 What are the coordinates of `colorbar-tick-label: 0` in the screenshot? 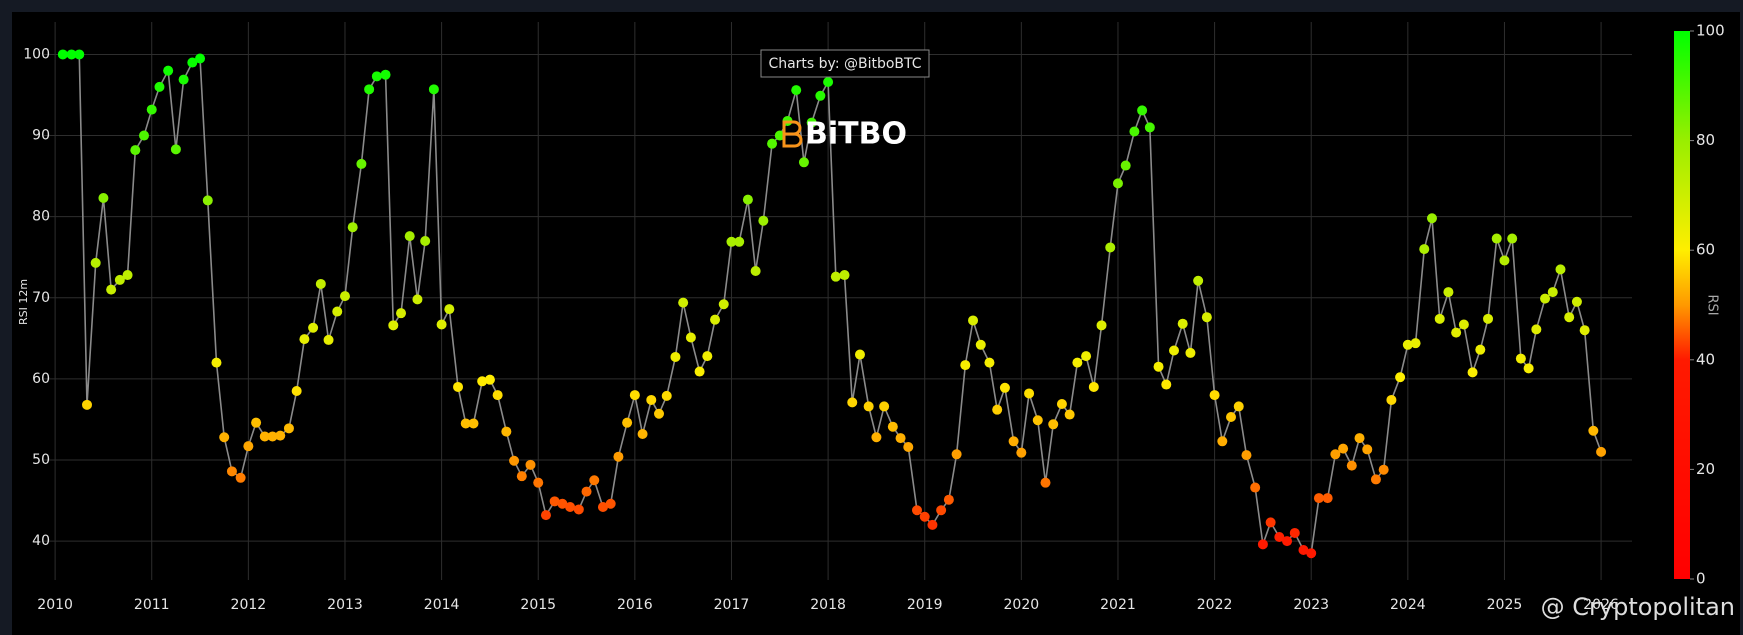 It's located at (1701, 579).